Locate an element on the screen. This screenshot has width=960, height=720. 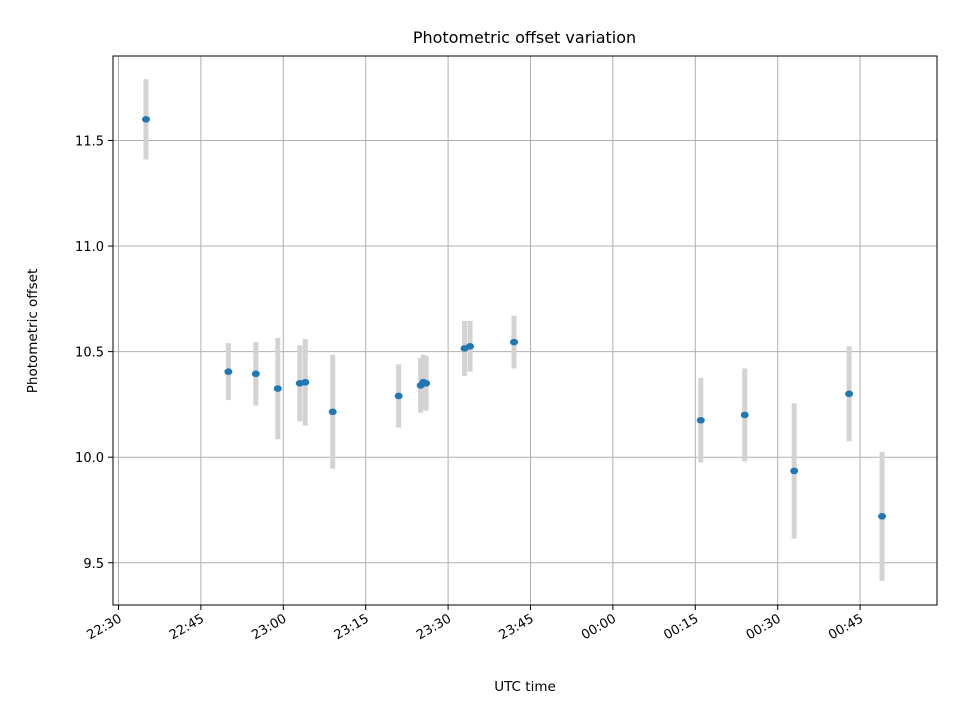
y-tick-label: 10.5 is located at coordinates (89, 353).